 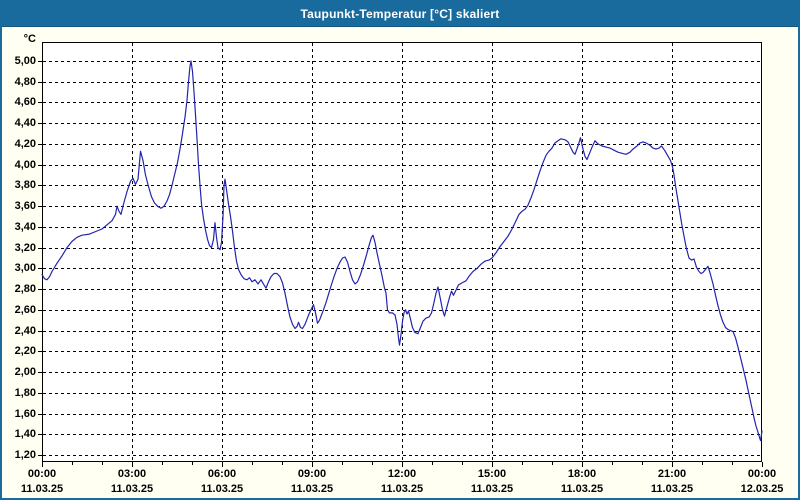 What do you see at coordinates (25, 268) in the screenshot?
I see `y-tick-label: 3,00` at bounding box center [25, 268].